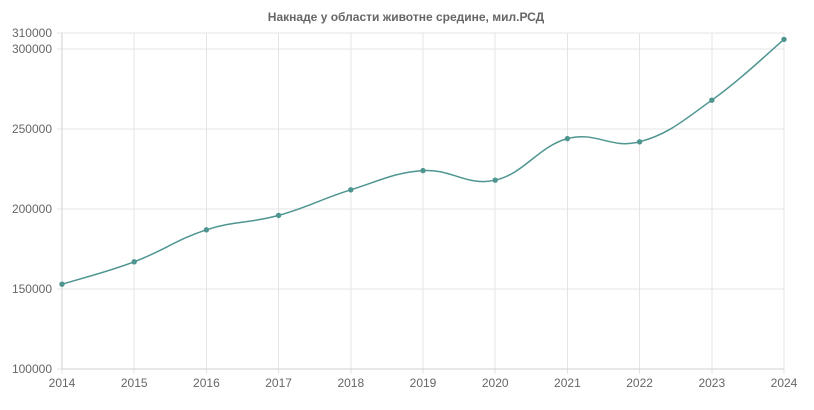 The height and width of the screenshot is (410, 814). What do you see at coordinates (350, 383) in the screenshot?
I see `x-tick-label: 2018` at bounding box center [350, 383].